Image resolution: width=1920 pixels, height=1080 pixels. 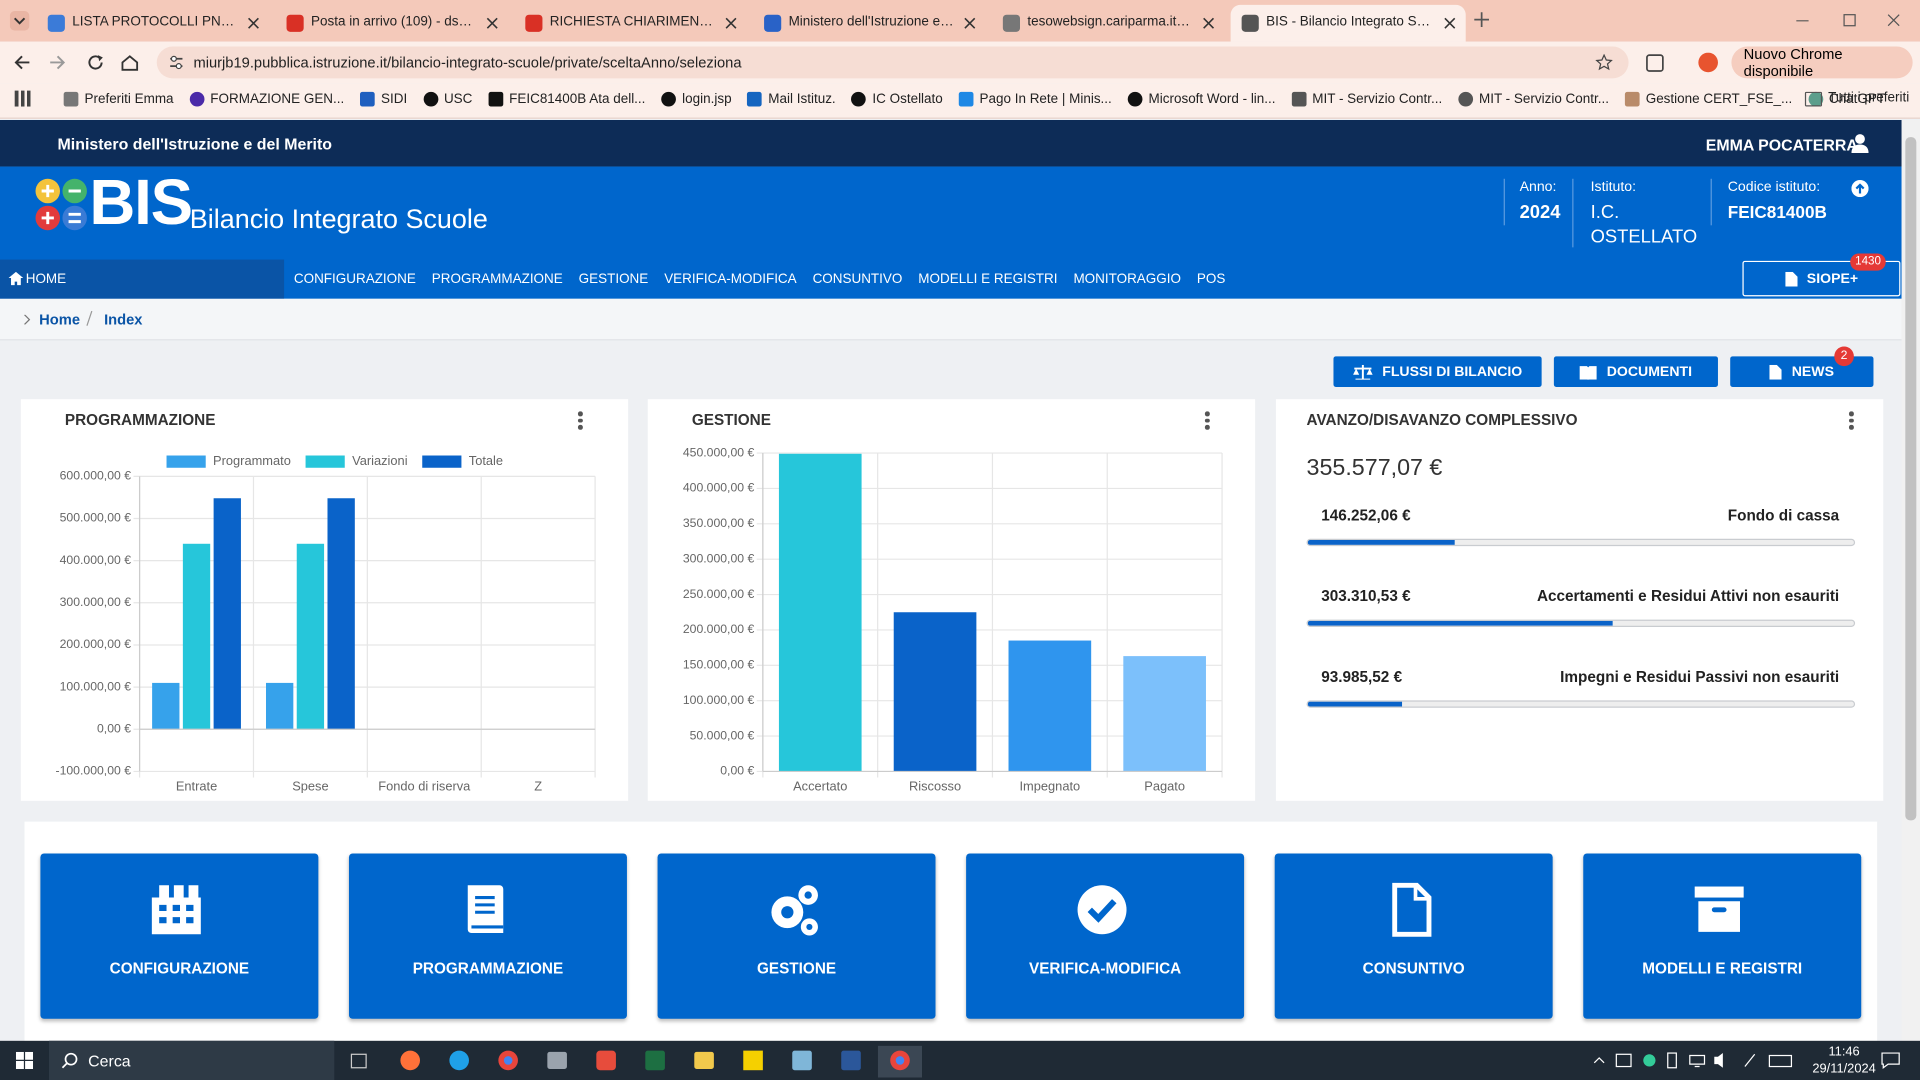 What do you see at coordinates (176, 62) in the screenshot?
I see `site-info-icon` at bounding box center [176, 62].